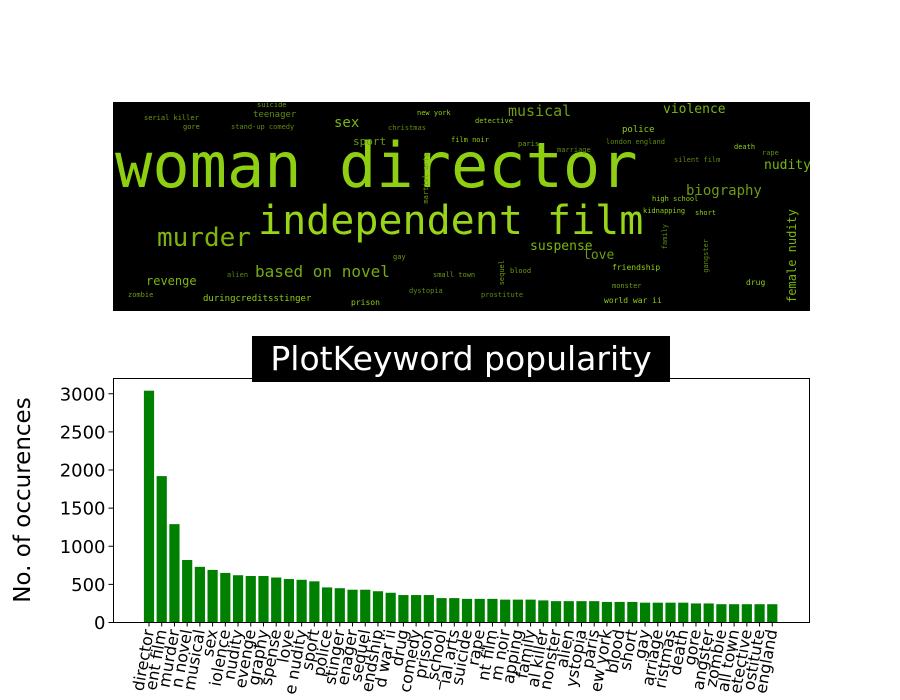 The width and height of the screenshot is (900, 700). Describe the element at coordinates (502, 295) in the screenshot. I see `word-cloud-word: prostitute` at that location.